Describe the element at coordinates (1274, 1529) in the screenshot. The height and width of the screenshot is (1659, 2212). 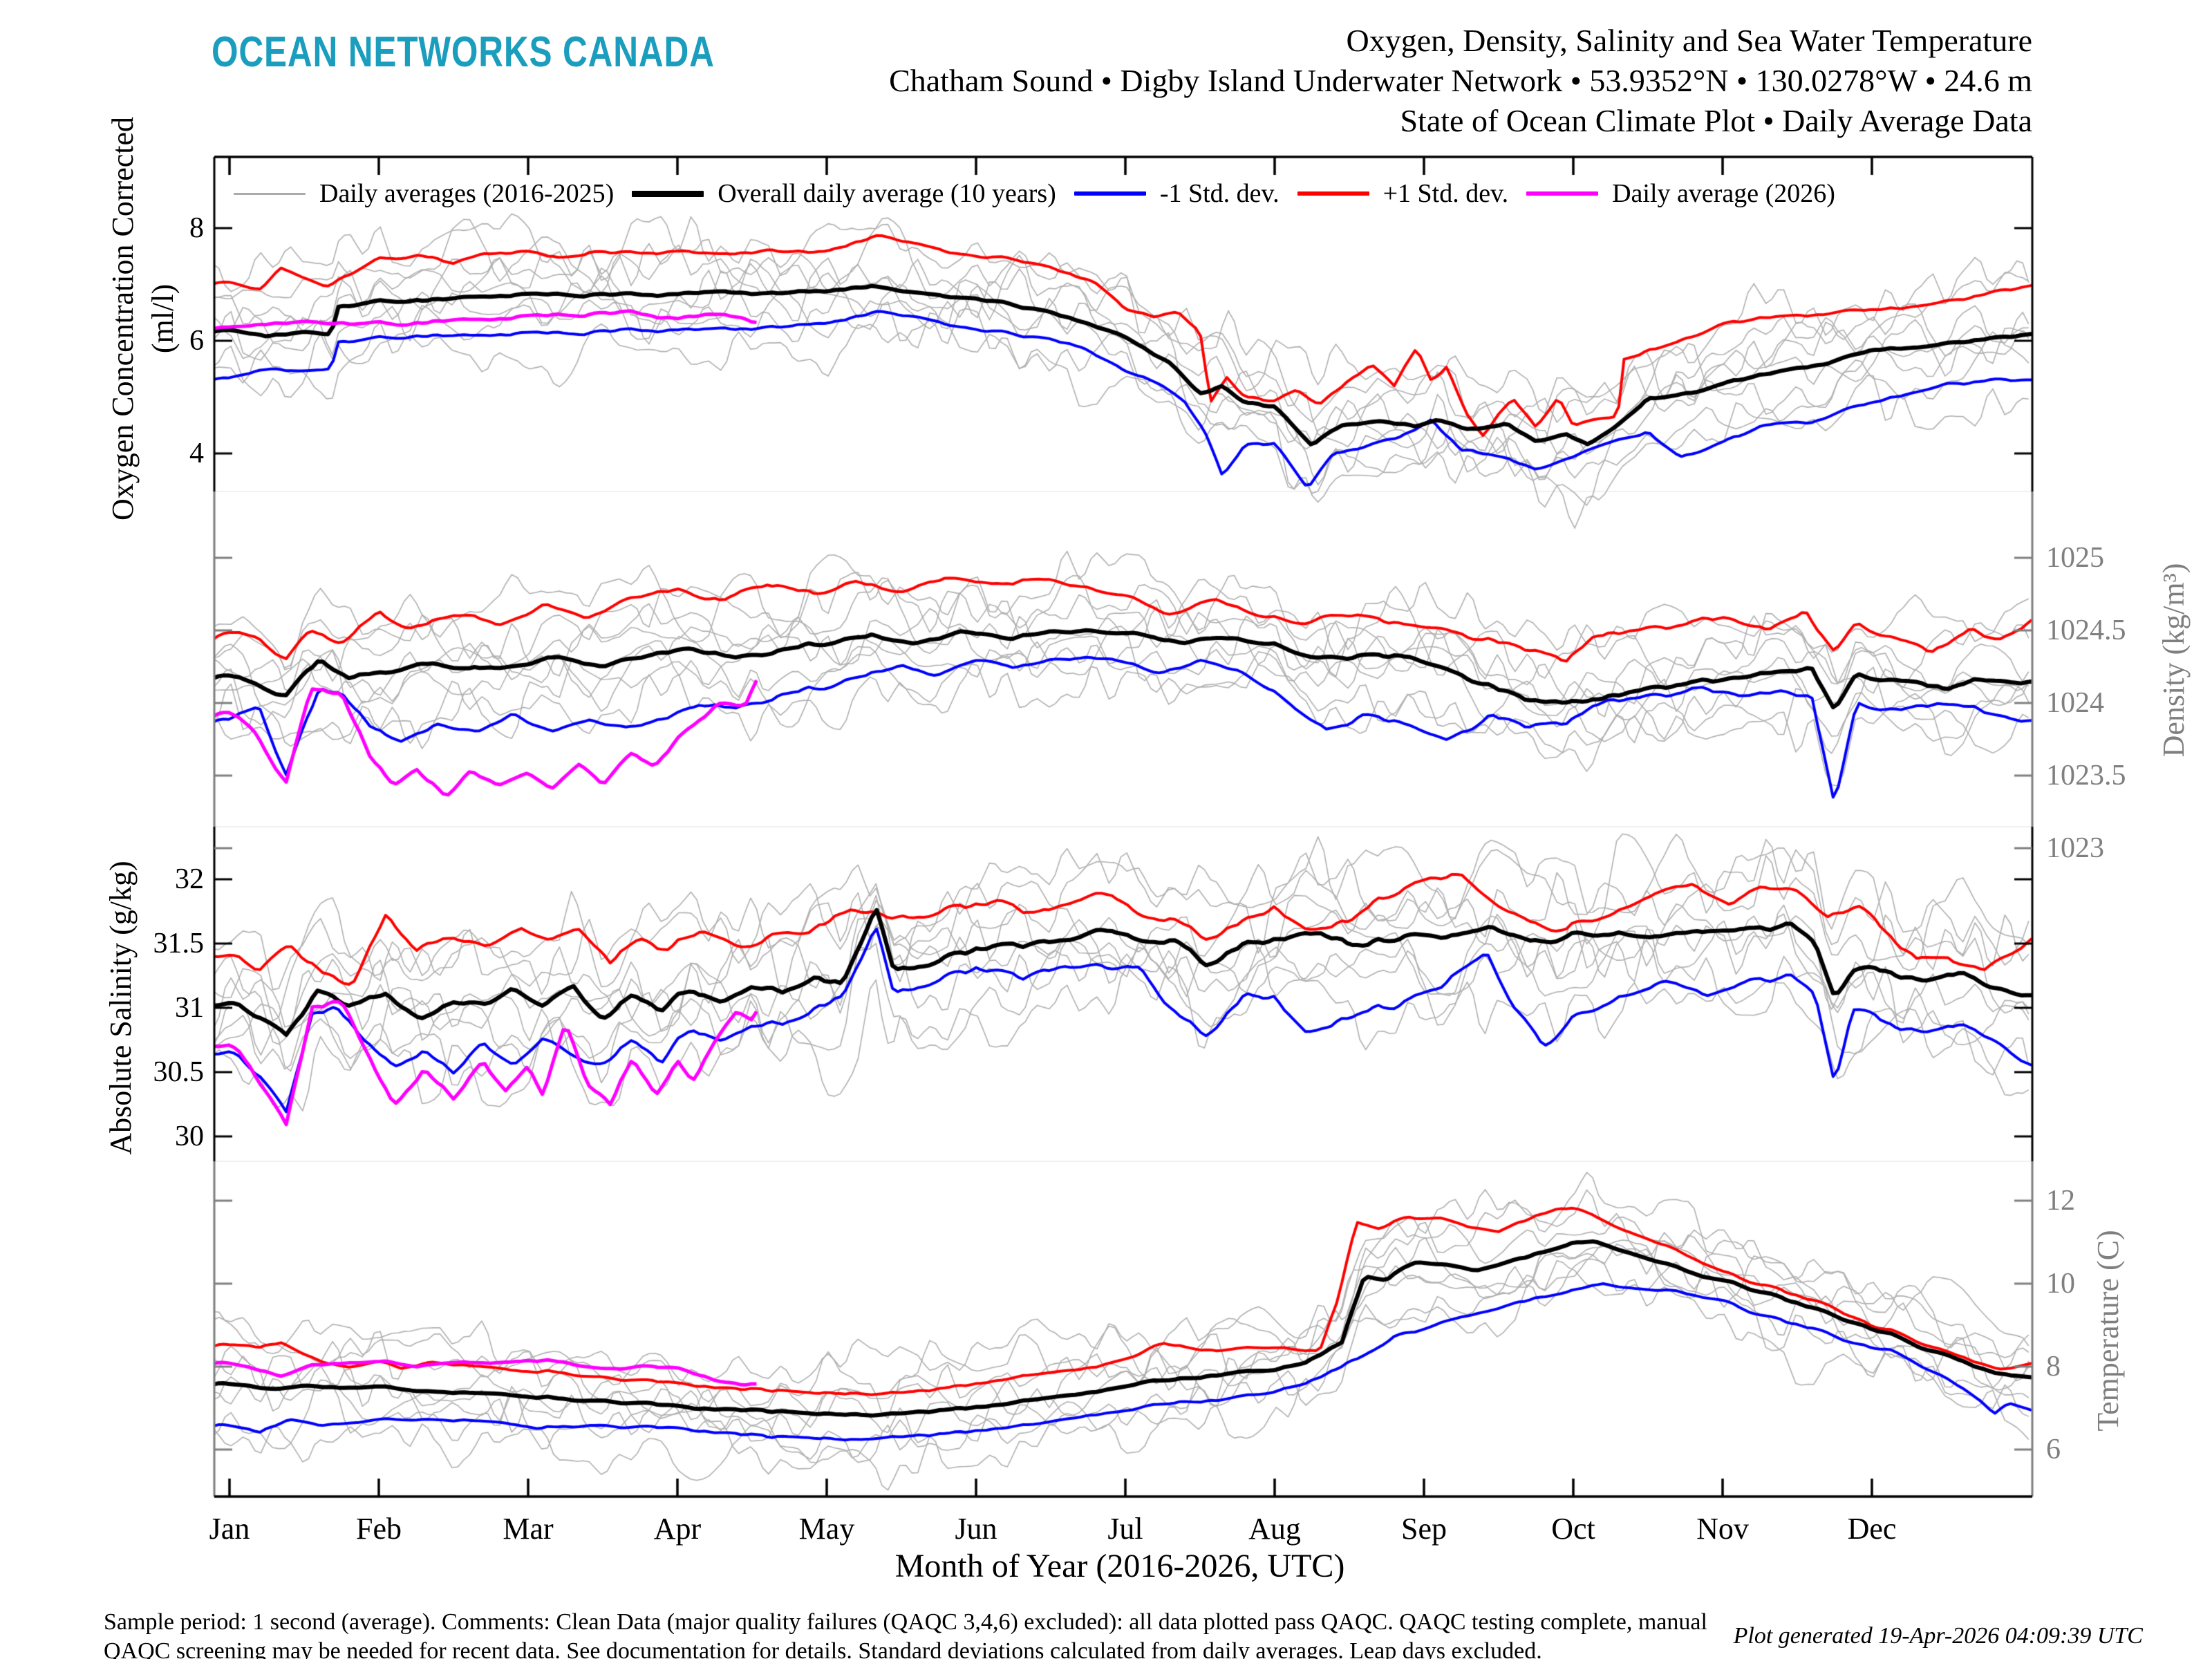
I see `month-tick-label-aug: Aug` at that location.